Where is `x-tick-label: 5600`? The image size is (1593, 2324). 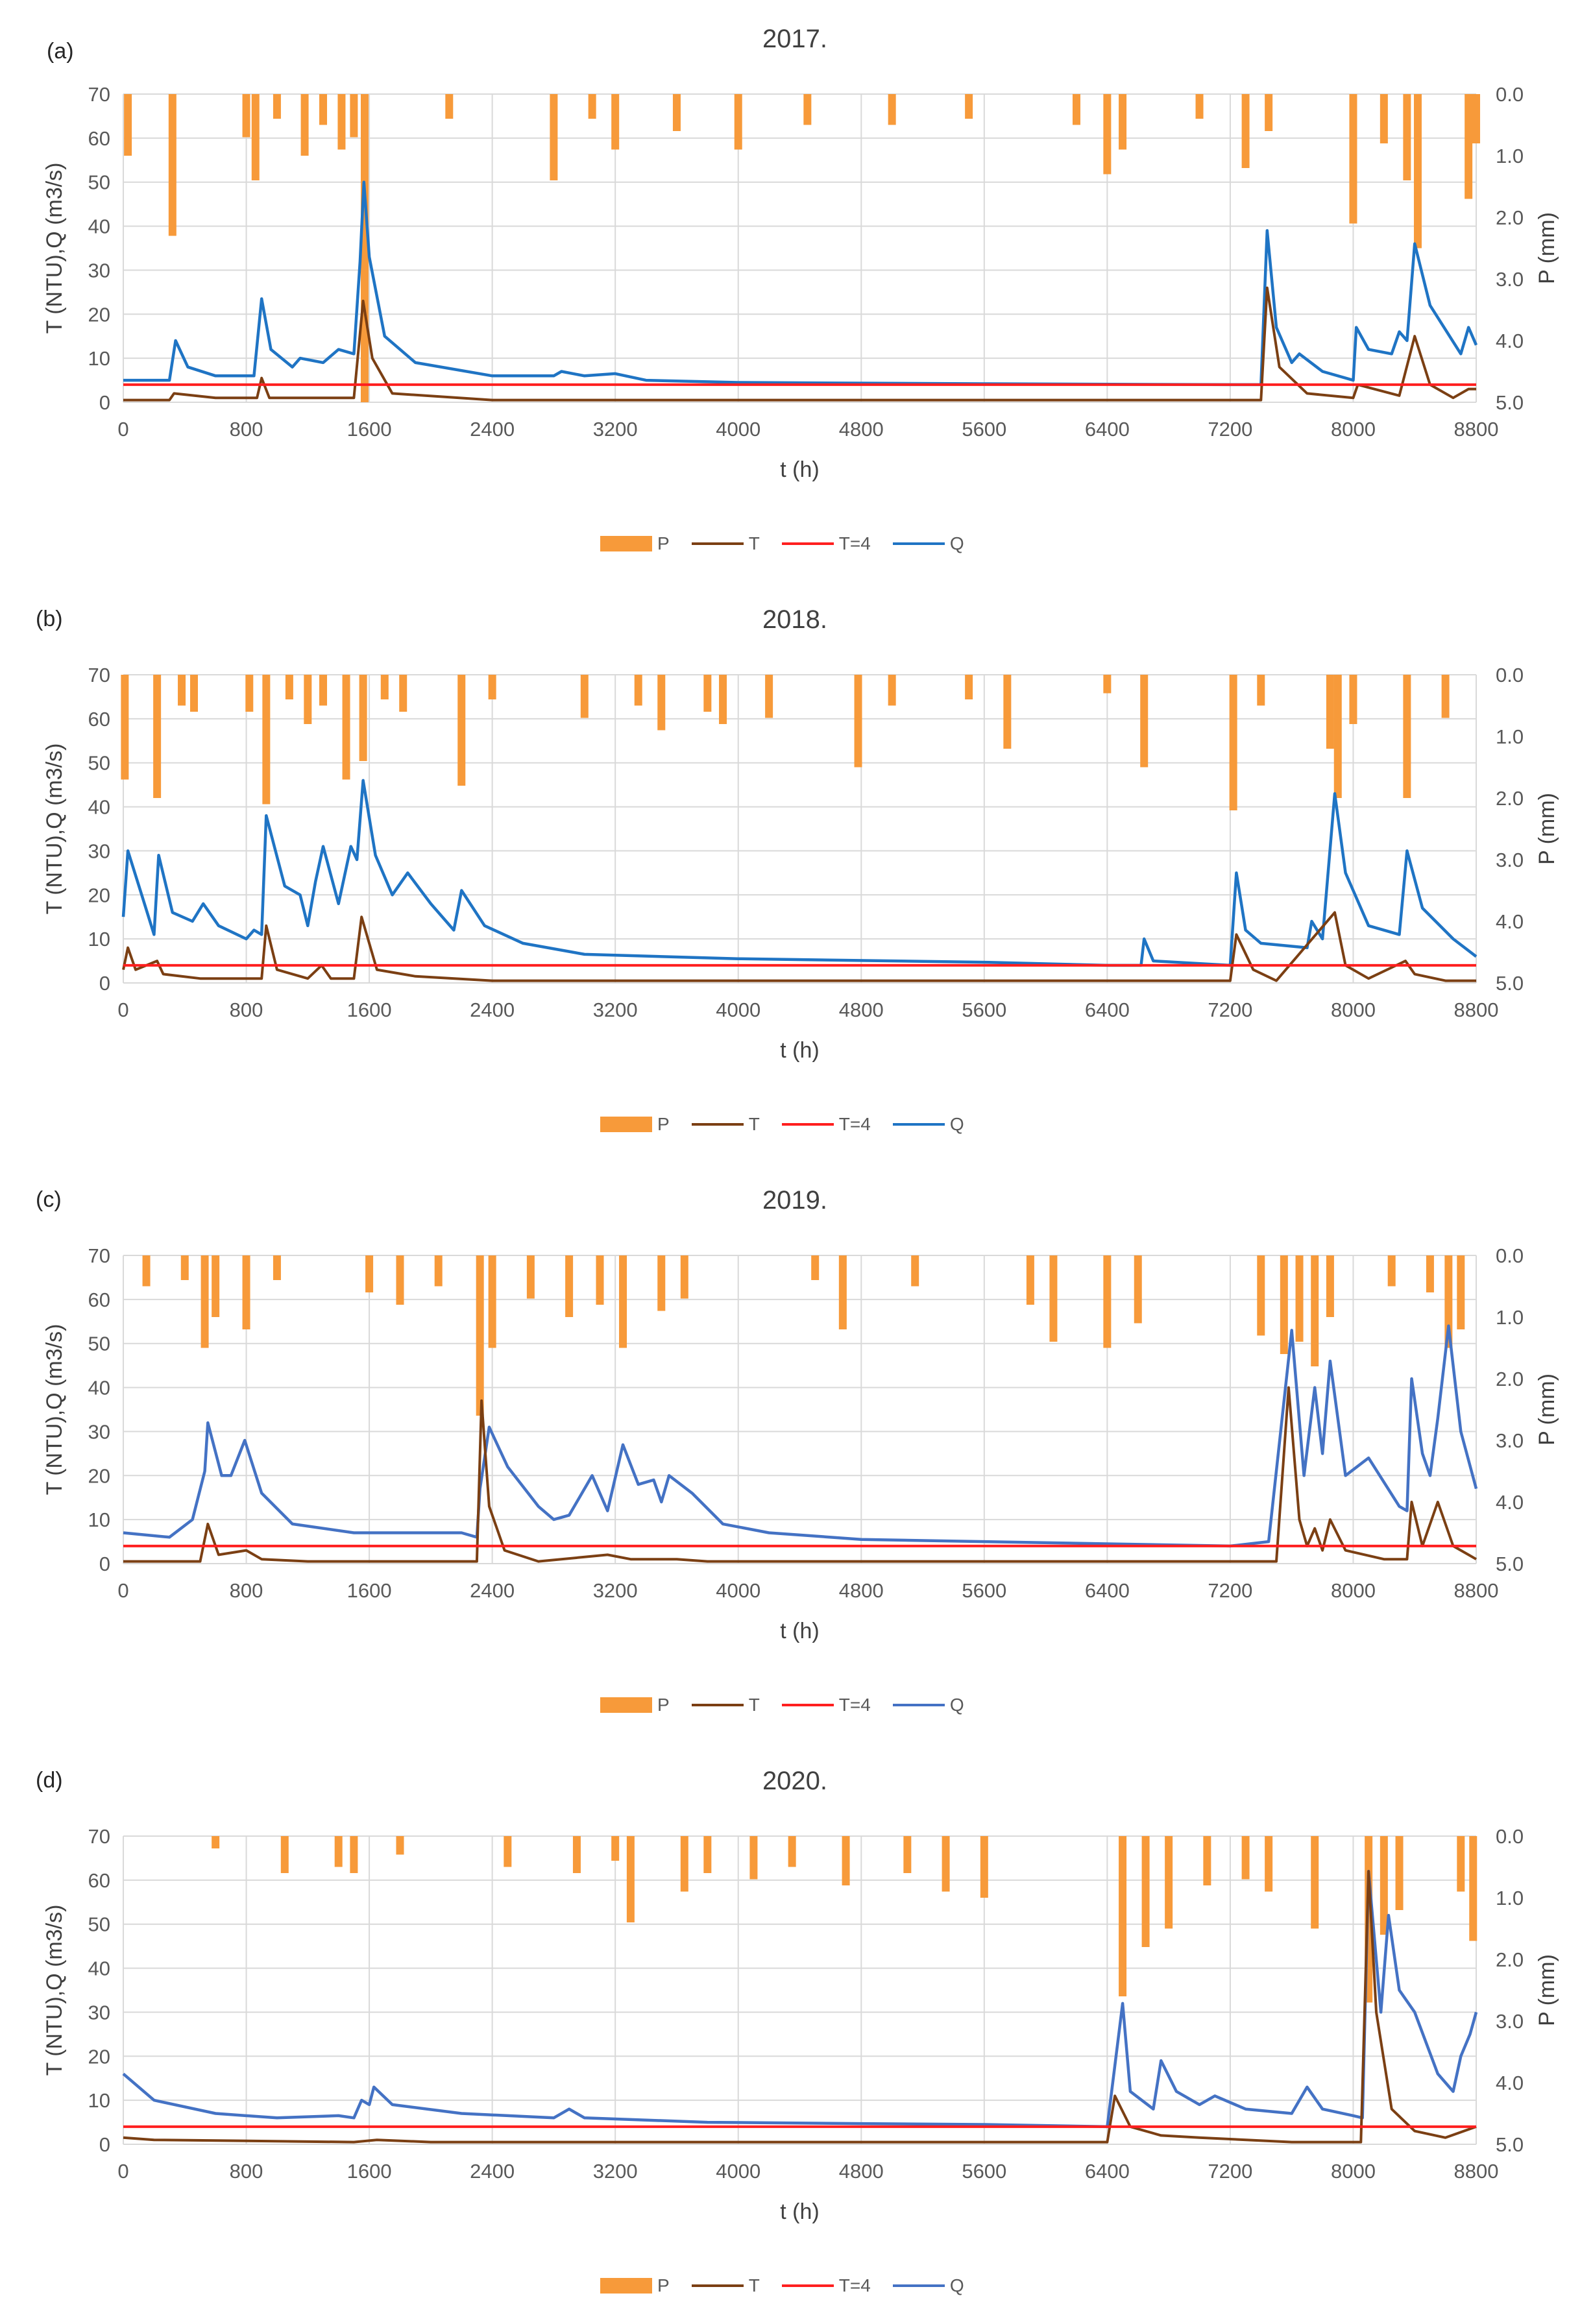 x-tick-label: 5600 is located at coordinates (984, 1591).